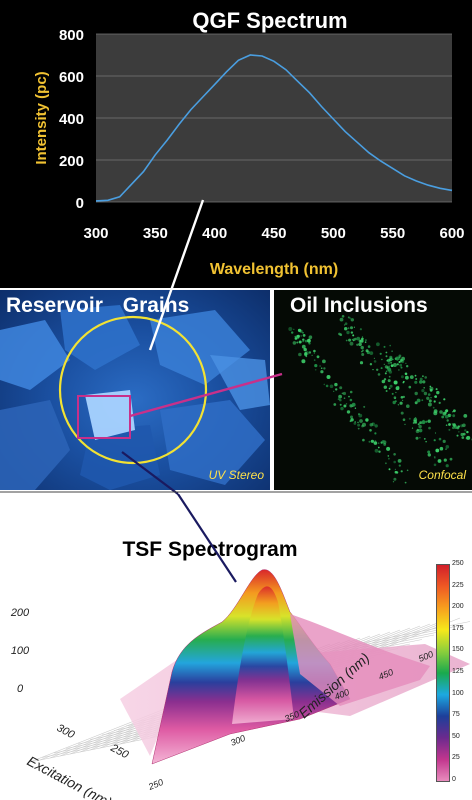 The width and height of the screenshot is (472, 800). I want to click on tsf-surface-tail, so click(360, 660).